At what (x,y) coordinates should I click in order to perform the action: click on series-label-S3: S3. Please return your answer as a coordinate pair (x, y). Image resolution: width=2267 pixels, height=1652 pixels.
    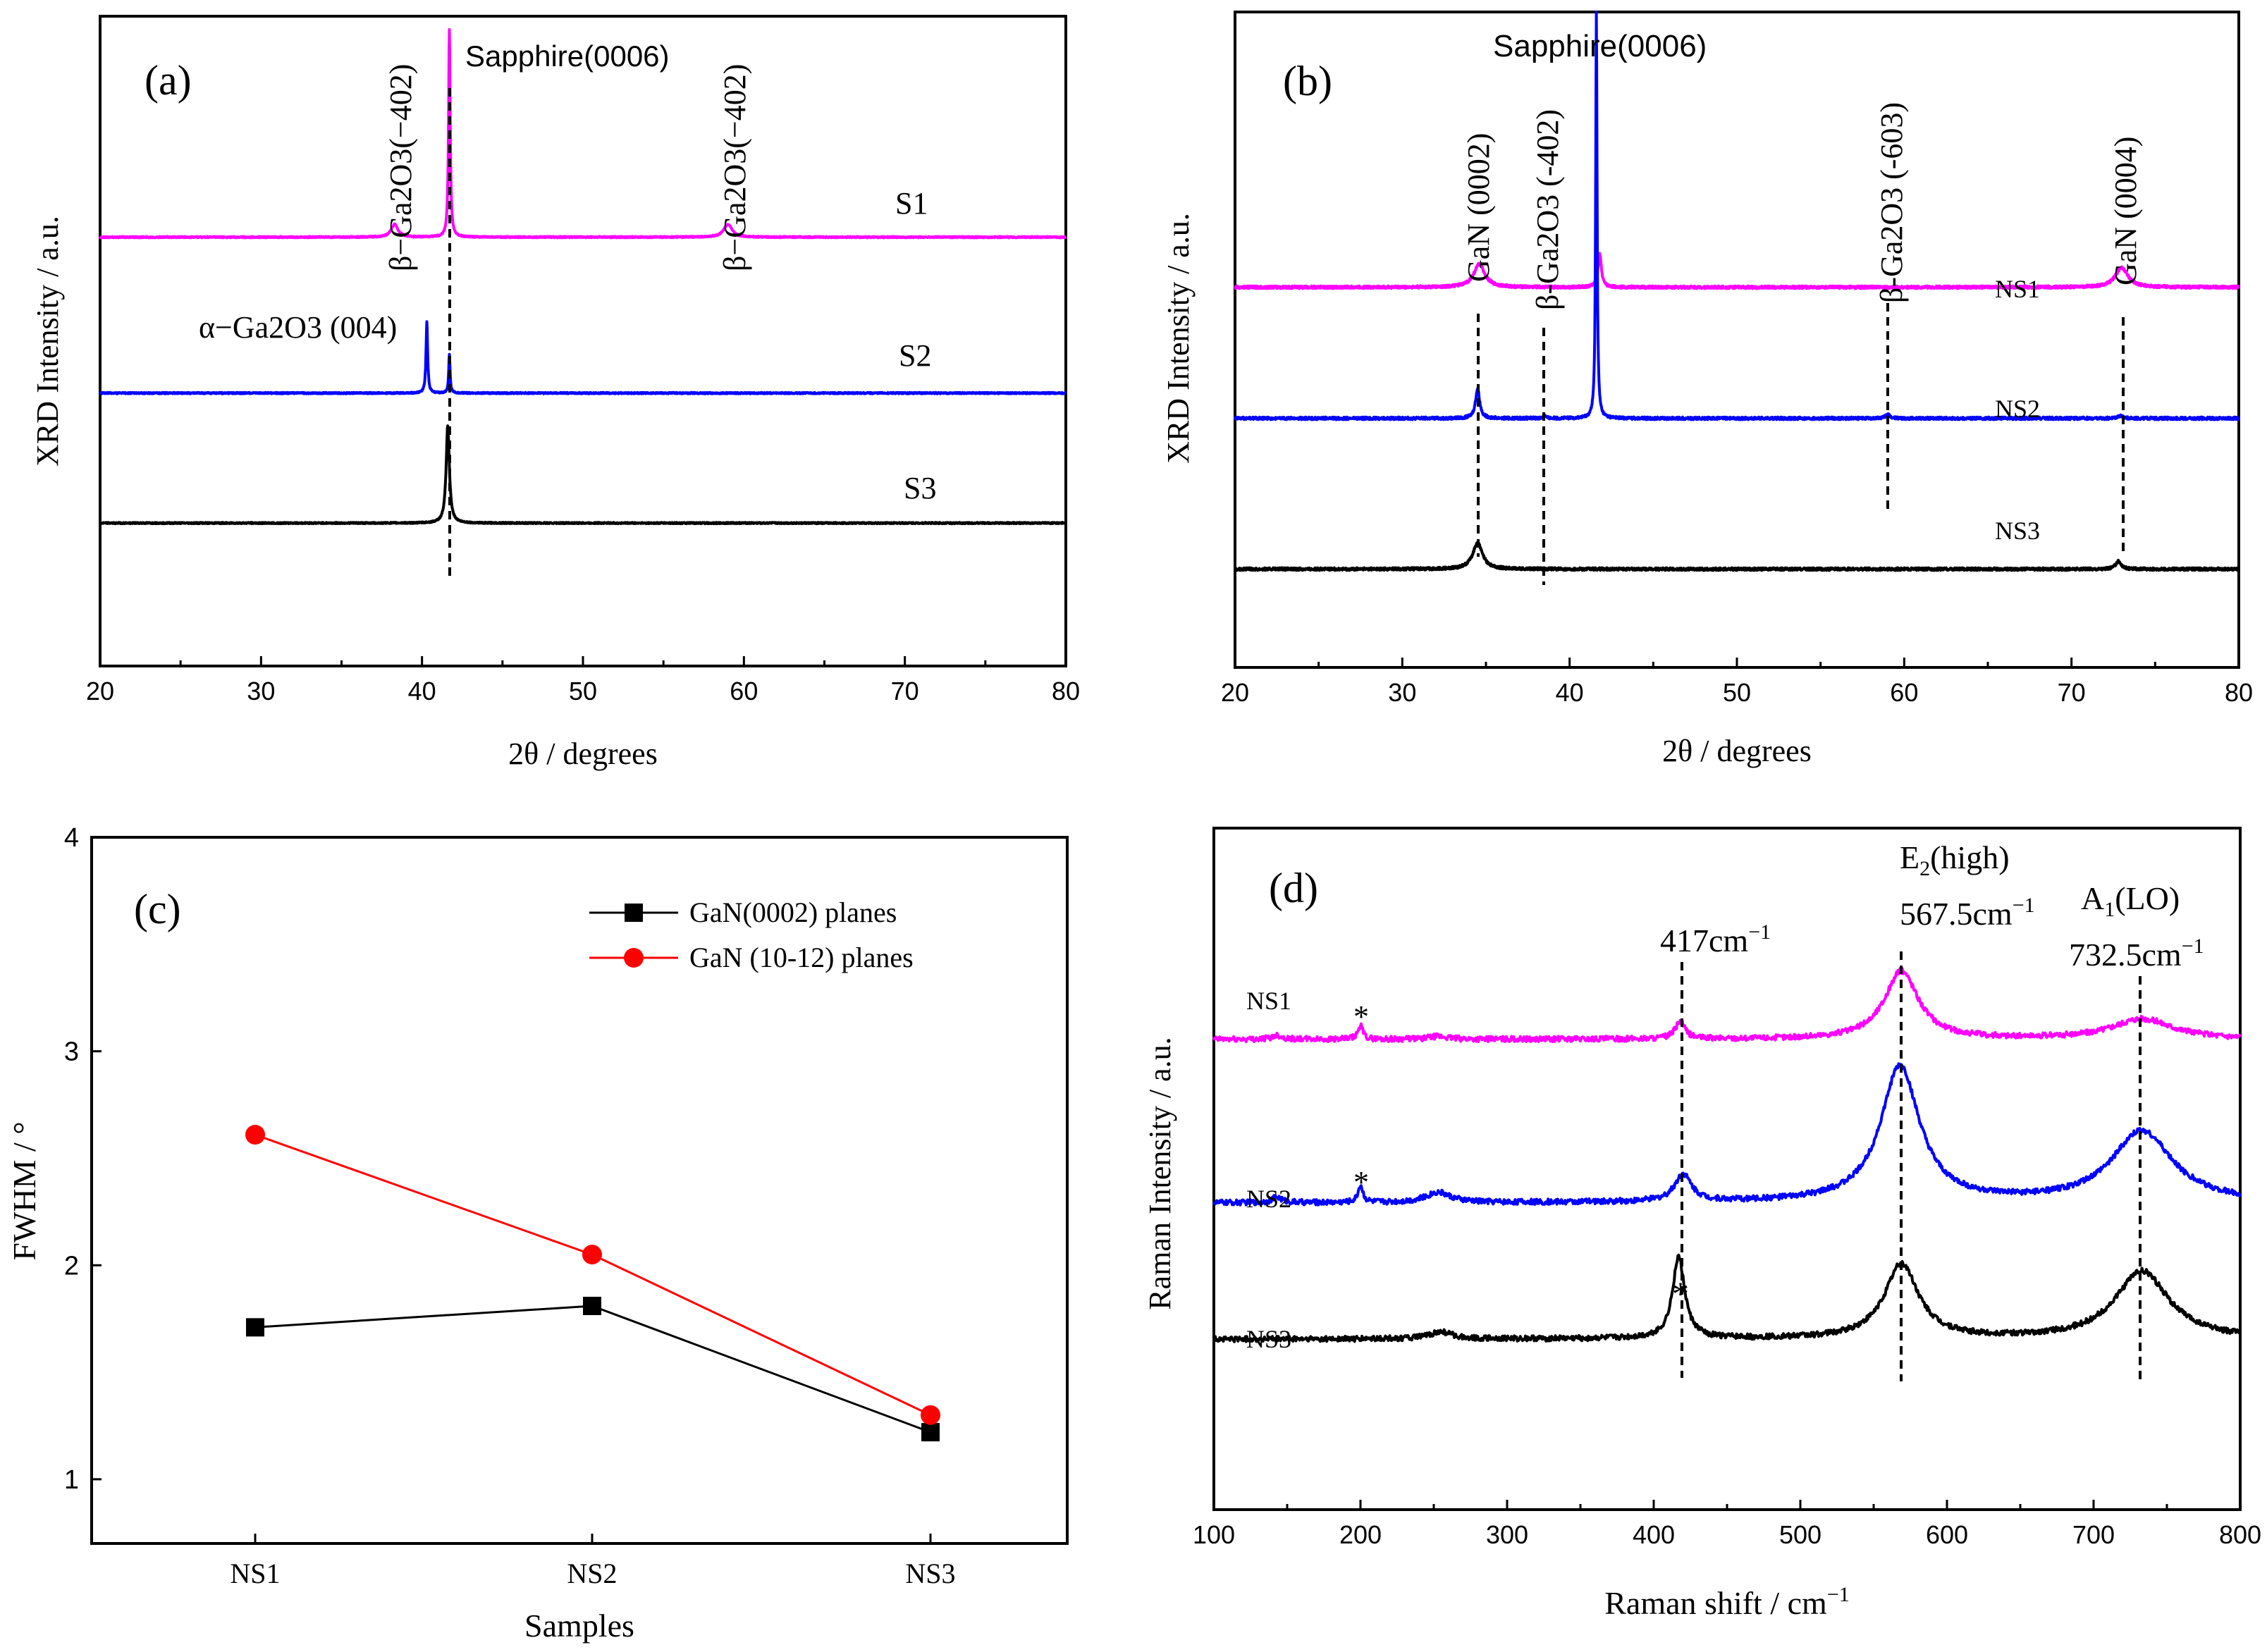
    Looking at the image, I should click on (920, 488).